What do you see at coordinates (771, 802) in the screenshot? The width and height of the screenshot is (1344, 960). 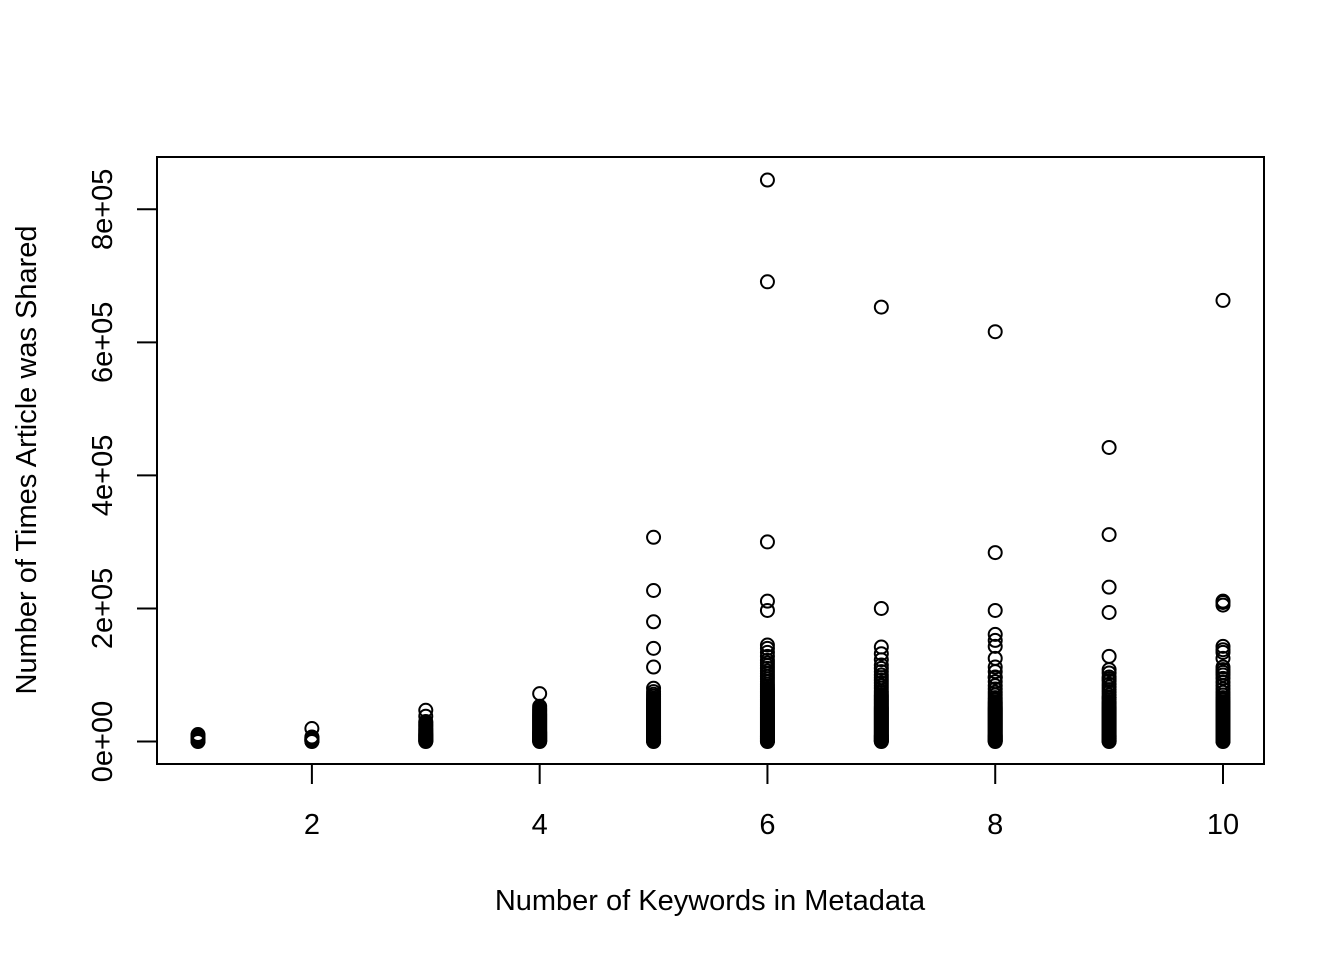 I see `x-axis: 2 4 6 8 10` at bounding box center [771, 802].